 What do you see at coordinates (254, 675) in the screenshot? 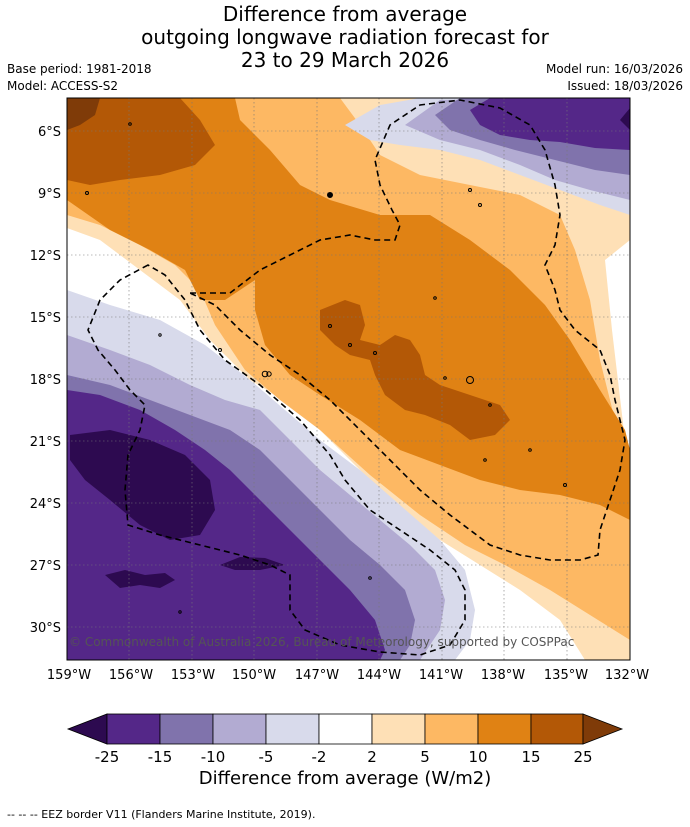
I see `lon-label: 150°W` at bounding box center [254, 675].